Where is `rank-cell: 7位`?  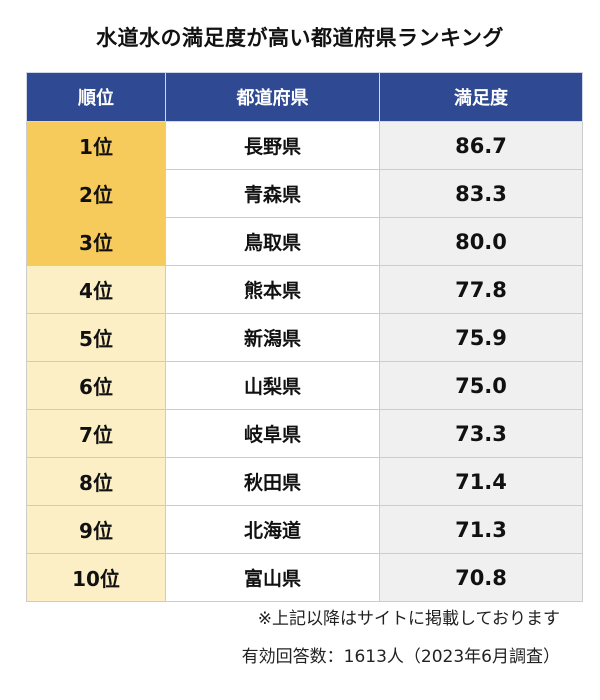 rank-cell: 7位 is located at coordinates (96, 433).